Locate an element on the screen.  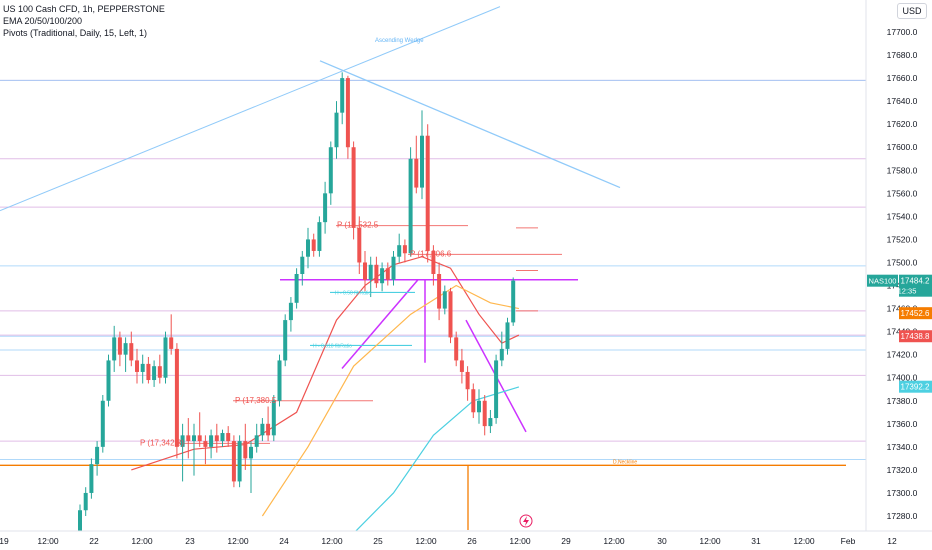
time-tick-label: 26 is located at coordinates (472, 541).